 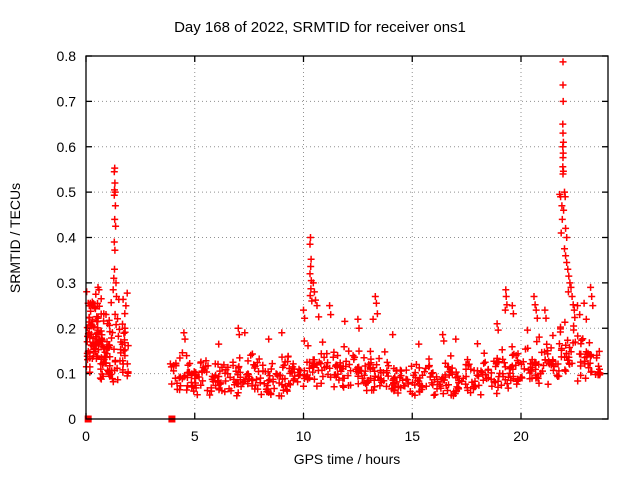 I want to click on y-tick-label: 0.8, so click(x=67, y=56).